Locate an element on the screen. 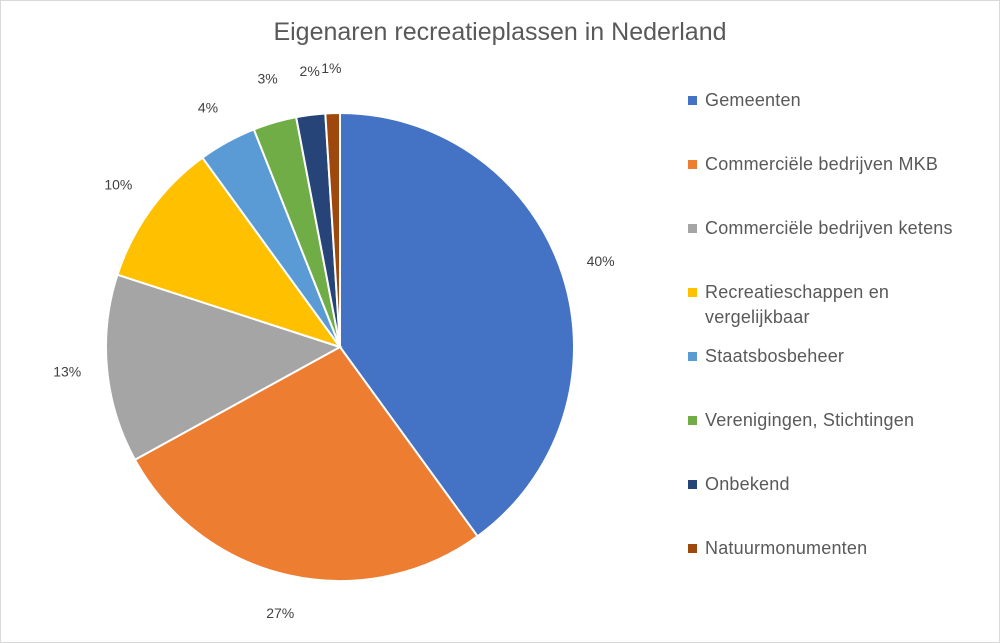 The height and width of the screenshot is (643, 1000). data-label: 4% is located at coordinates (208, 108).